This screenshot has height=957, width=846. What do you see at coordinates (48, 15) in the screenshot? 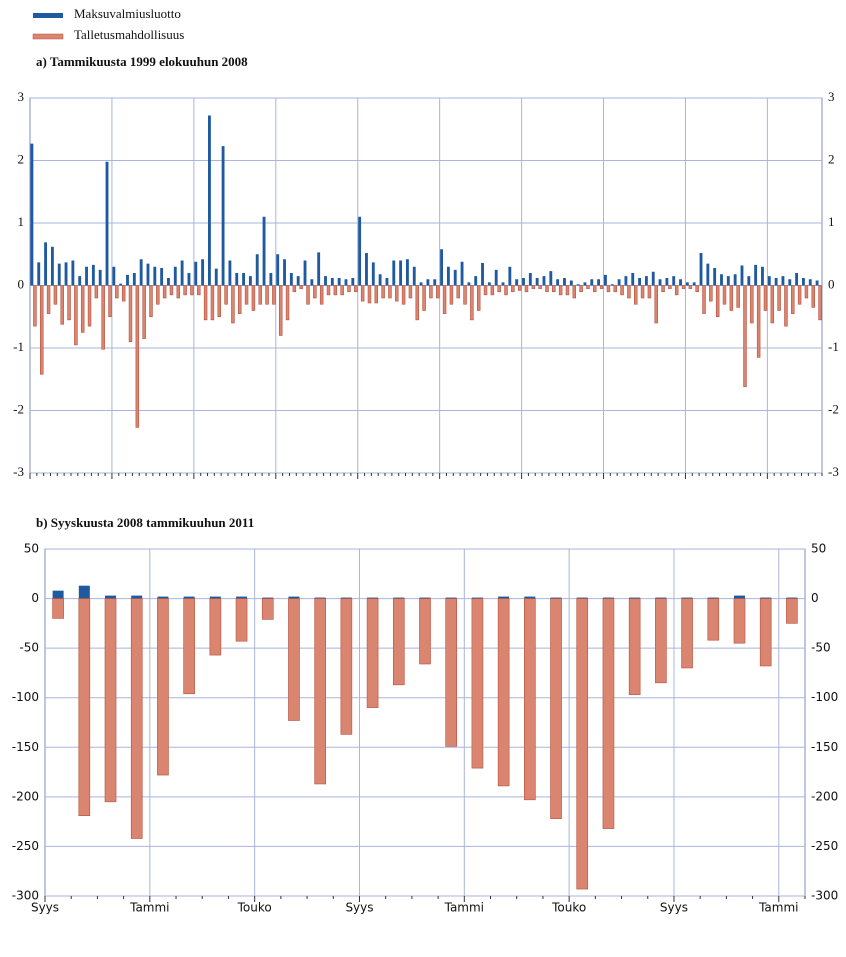
I see `legend-swatch` at bounding box center [48, 15].